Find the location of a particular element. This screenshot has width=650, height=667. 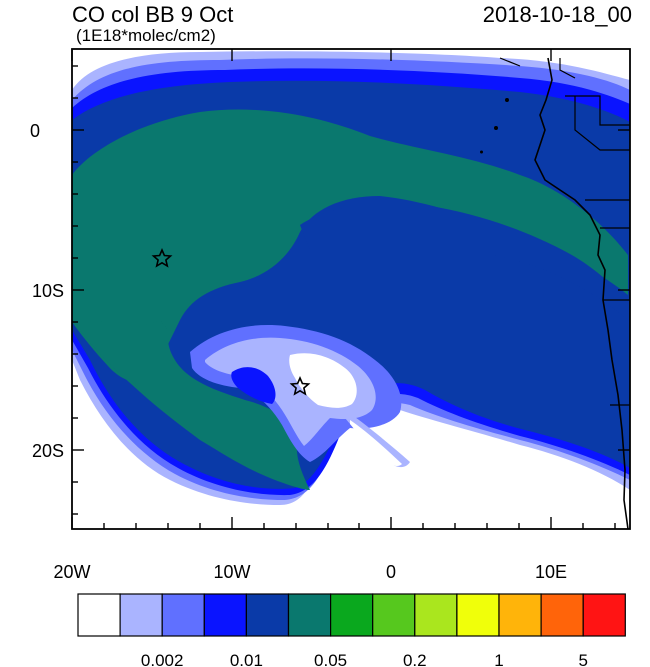

colorbar is located at coordinates (351, 615).